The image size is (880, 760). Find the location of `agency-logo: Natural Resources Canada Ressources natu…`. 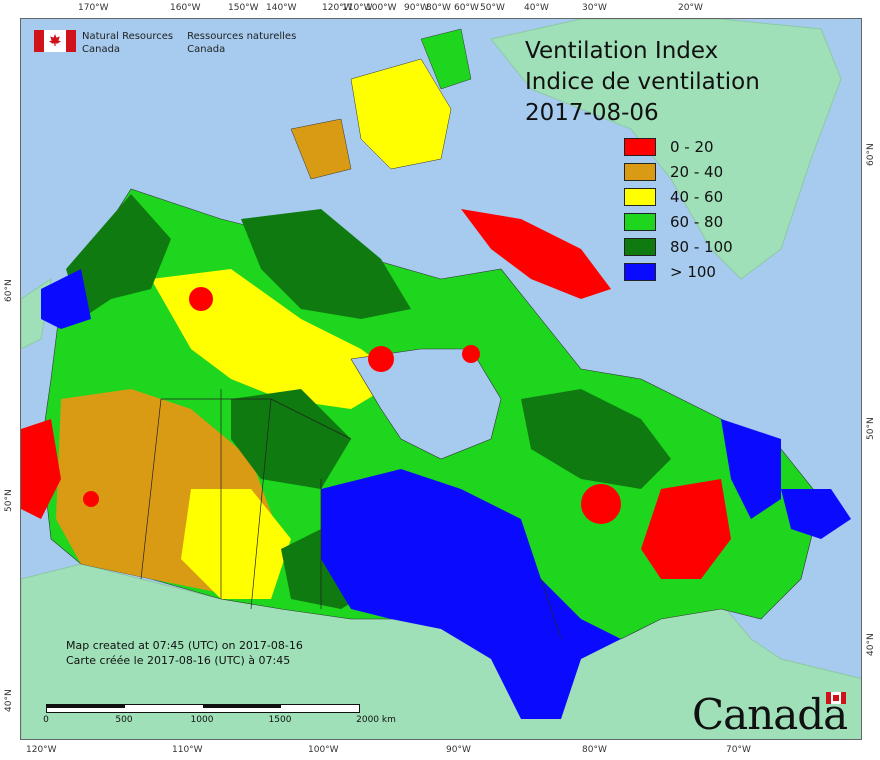

agency-logo: Natural Resources Canada Ressources natu… is located at coordinates (172, 43).